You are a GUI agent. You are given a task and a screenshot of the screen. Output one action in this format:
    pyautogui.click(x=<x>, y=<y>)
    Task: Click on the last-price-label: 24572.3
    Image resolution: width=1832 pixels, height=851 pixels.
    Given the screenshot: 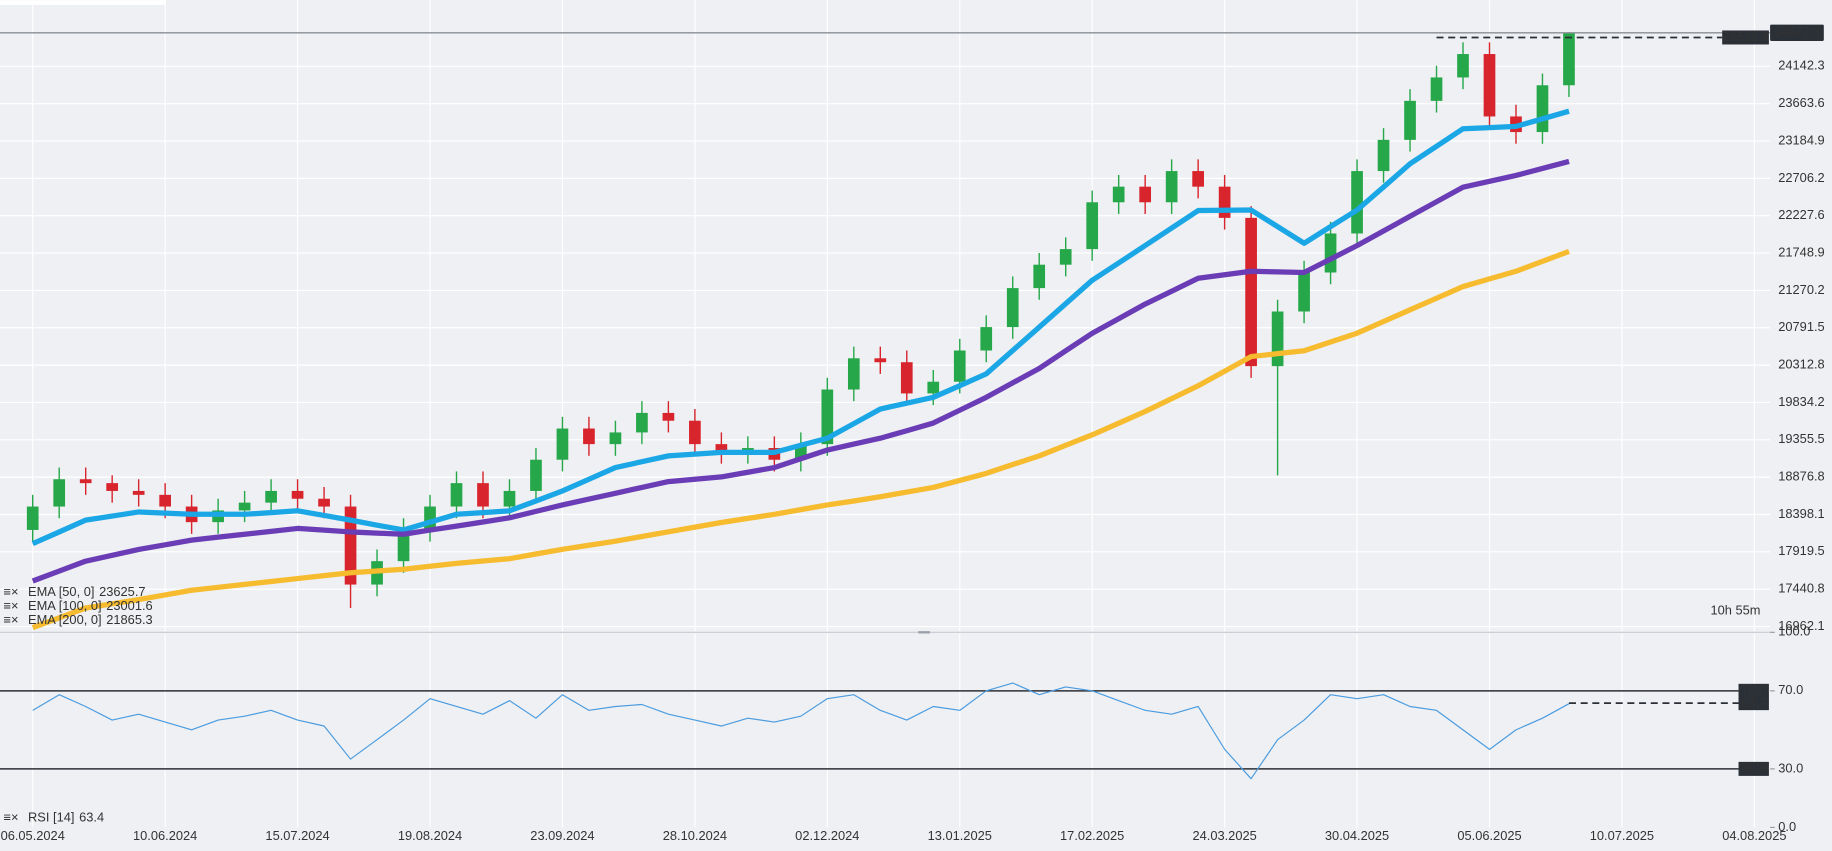 What is the action you would take?
    pyautogui.click(x=1797, y=31)
    